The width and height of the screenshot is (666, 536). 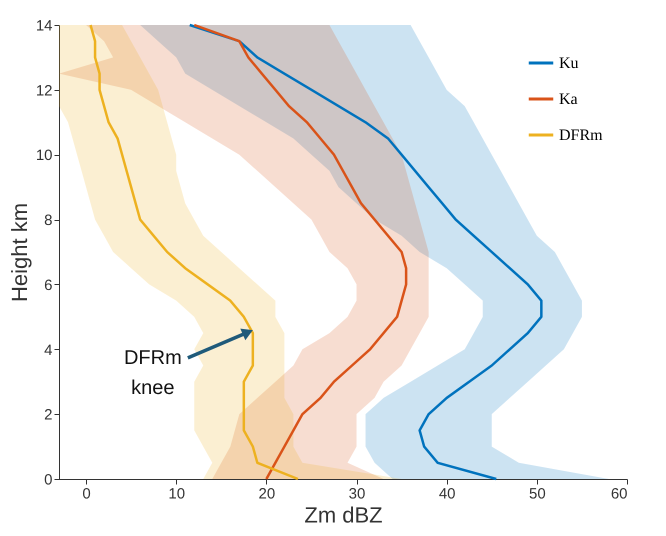 What do you see at coordinates (357, 494) in the screenshot?
I see `x-tick-label: 30` at bounding box center [357, 494].